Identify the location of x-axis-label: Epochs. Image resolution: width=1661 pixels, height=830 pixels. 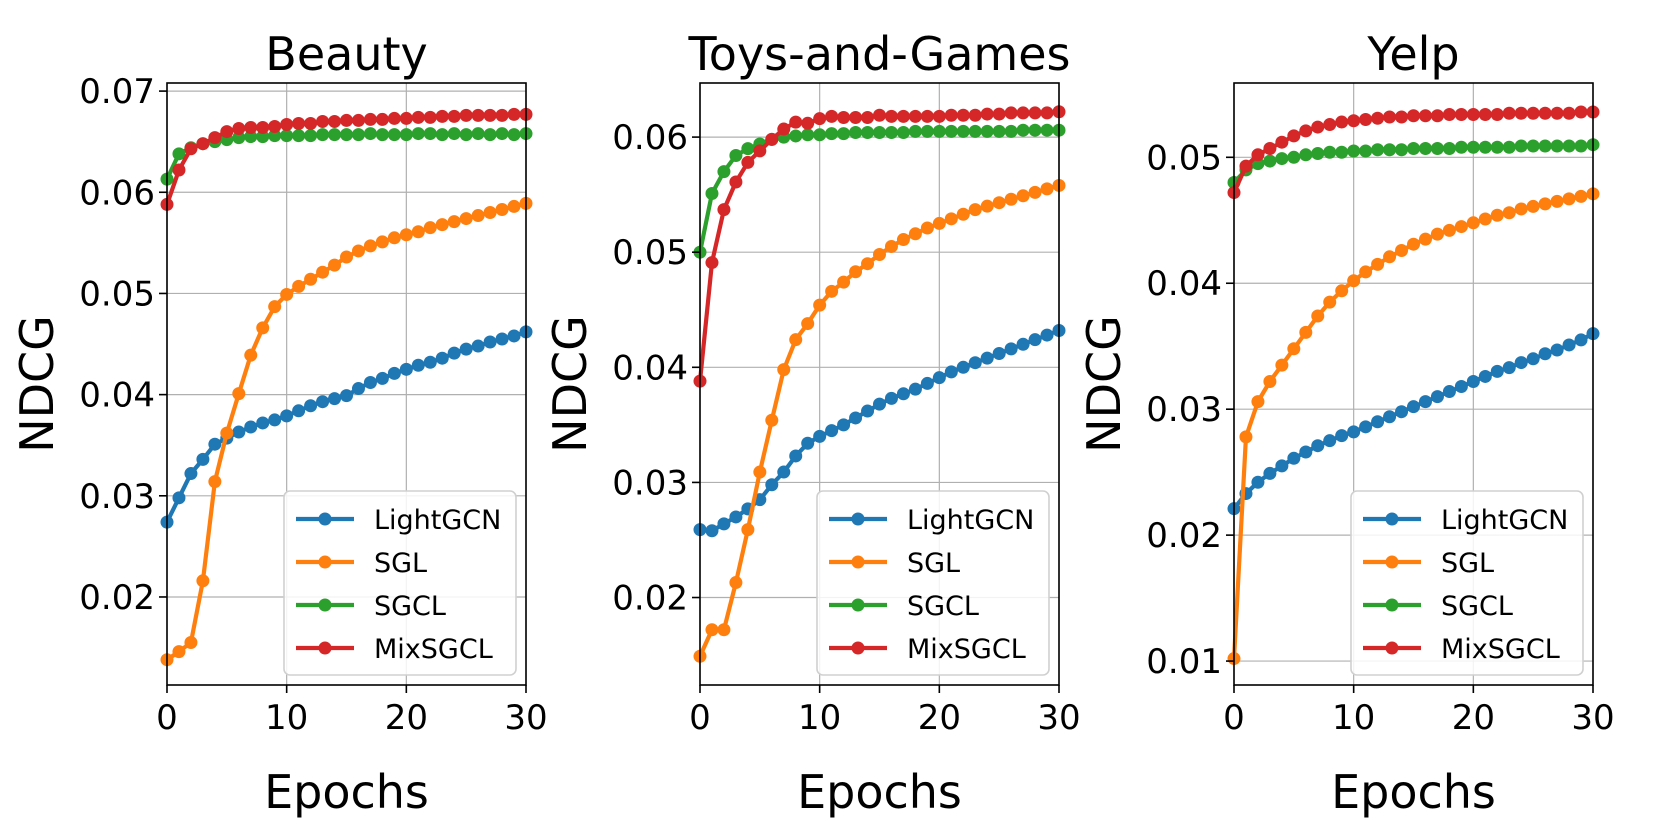
(346, 792).